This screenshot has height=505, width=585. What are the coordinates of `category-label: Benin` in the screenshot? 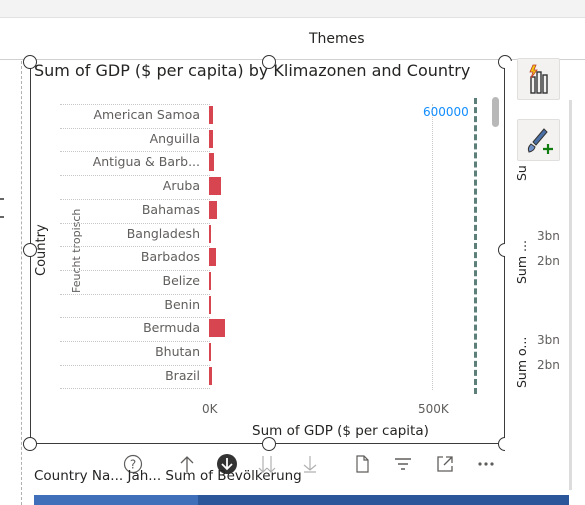 It's located at (182, 304).